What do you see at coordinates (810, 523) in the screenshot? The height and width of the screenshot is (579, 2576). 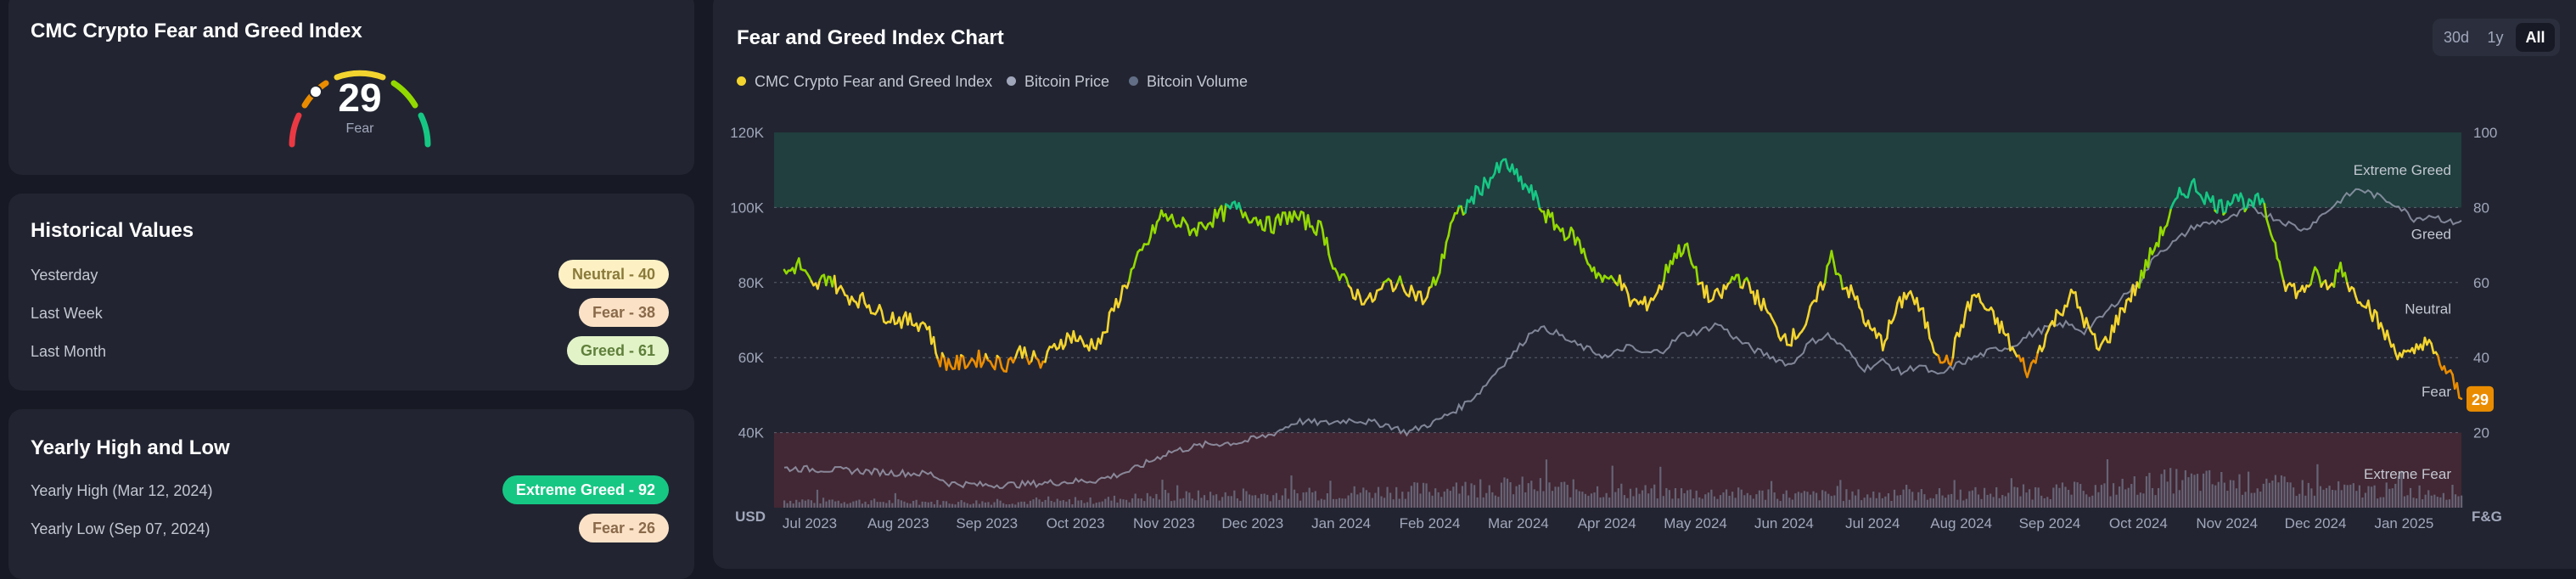 I see `date-tick-label: Jul 2023` at bounding box center [810, 523].